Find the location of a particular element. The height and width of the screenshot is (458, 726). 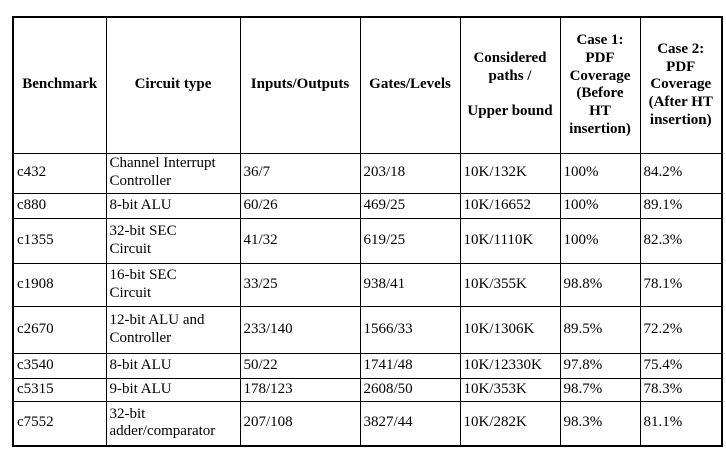

cell-benchmark: c432 is located at coordinates (59, 173).